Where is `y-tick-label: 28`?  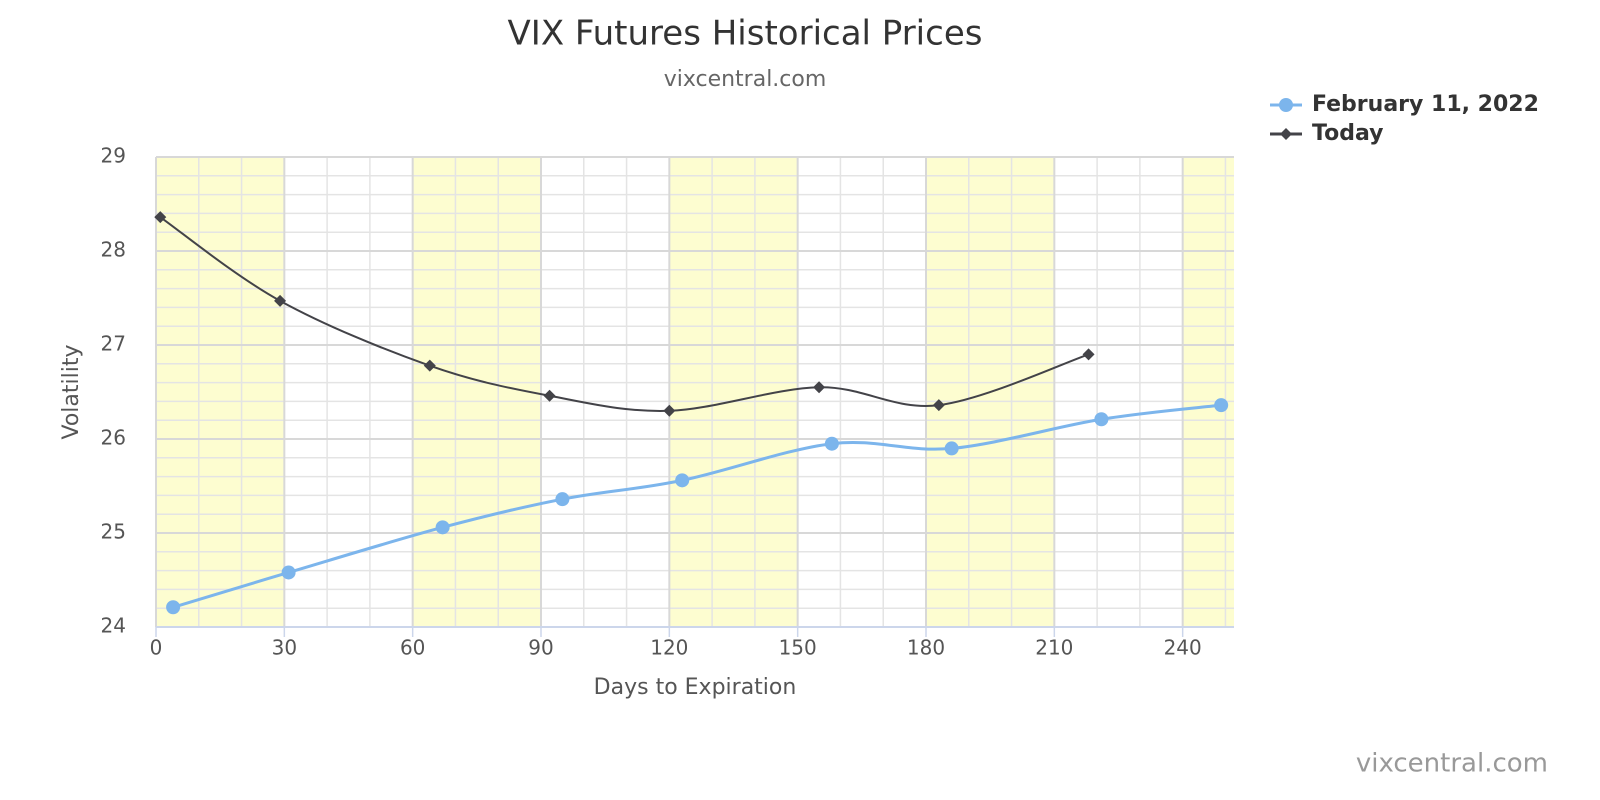
y-tick-label: 28 is located at coordinates (113, 250).